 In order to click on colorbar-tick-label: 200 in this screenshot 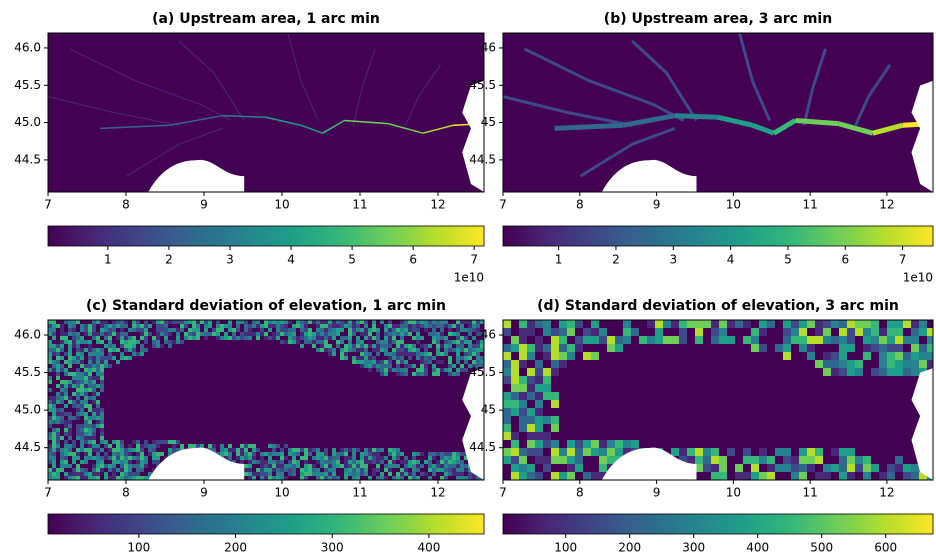, I will do `click(629, 548)`.